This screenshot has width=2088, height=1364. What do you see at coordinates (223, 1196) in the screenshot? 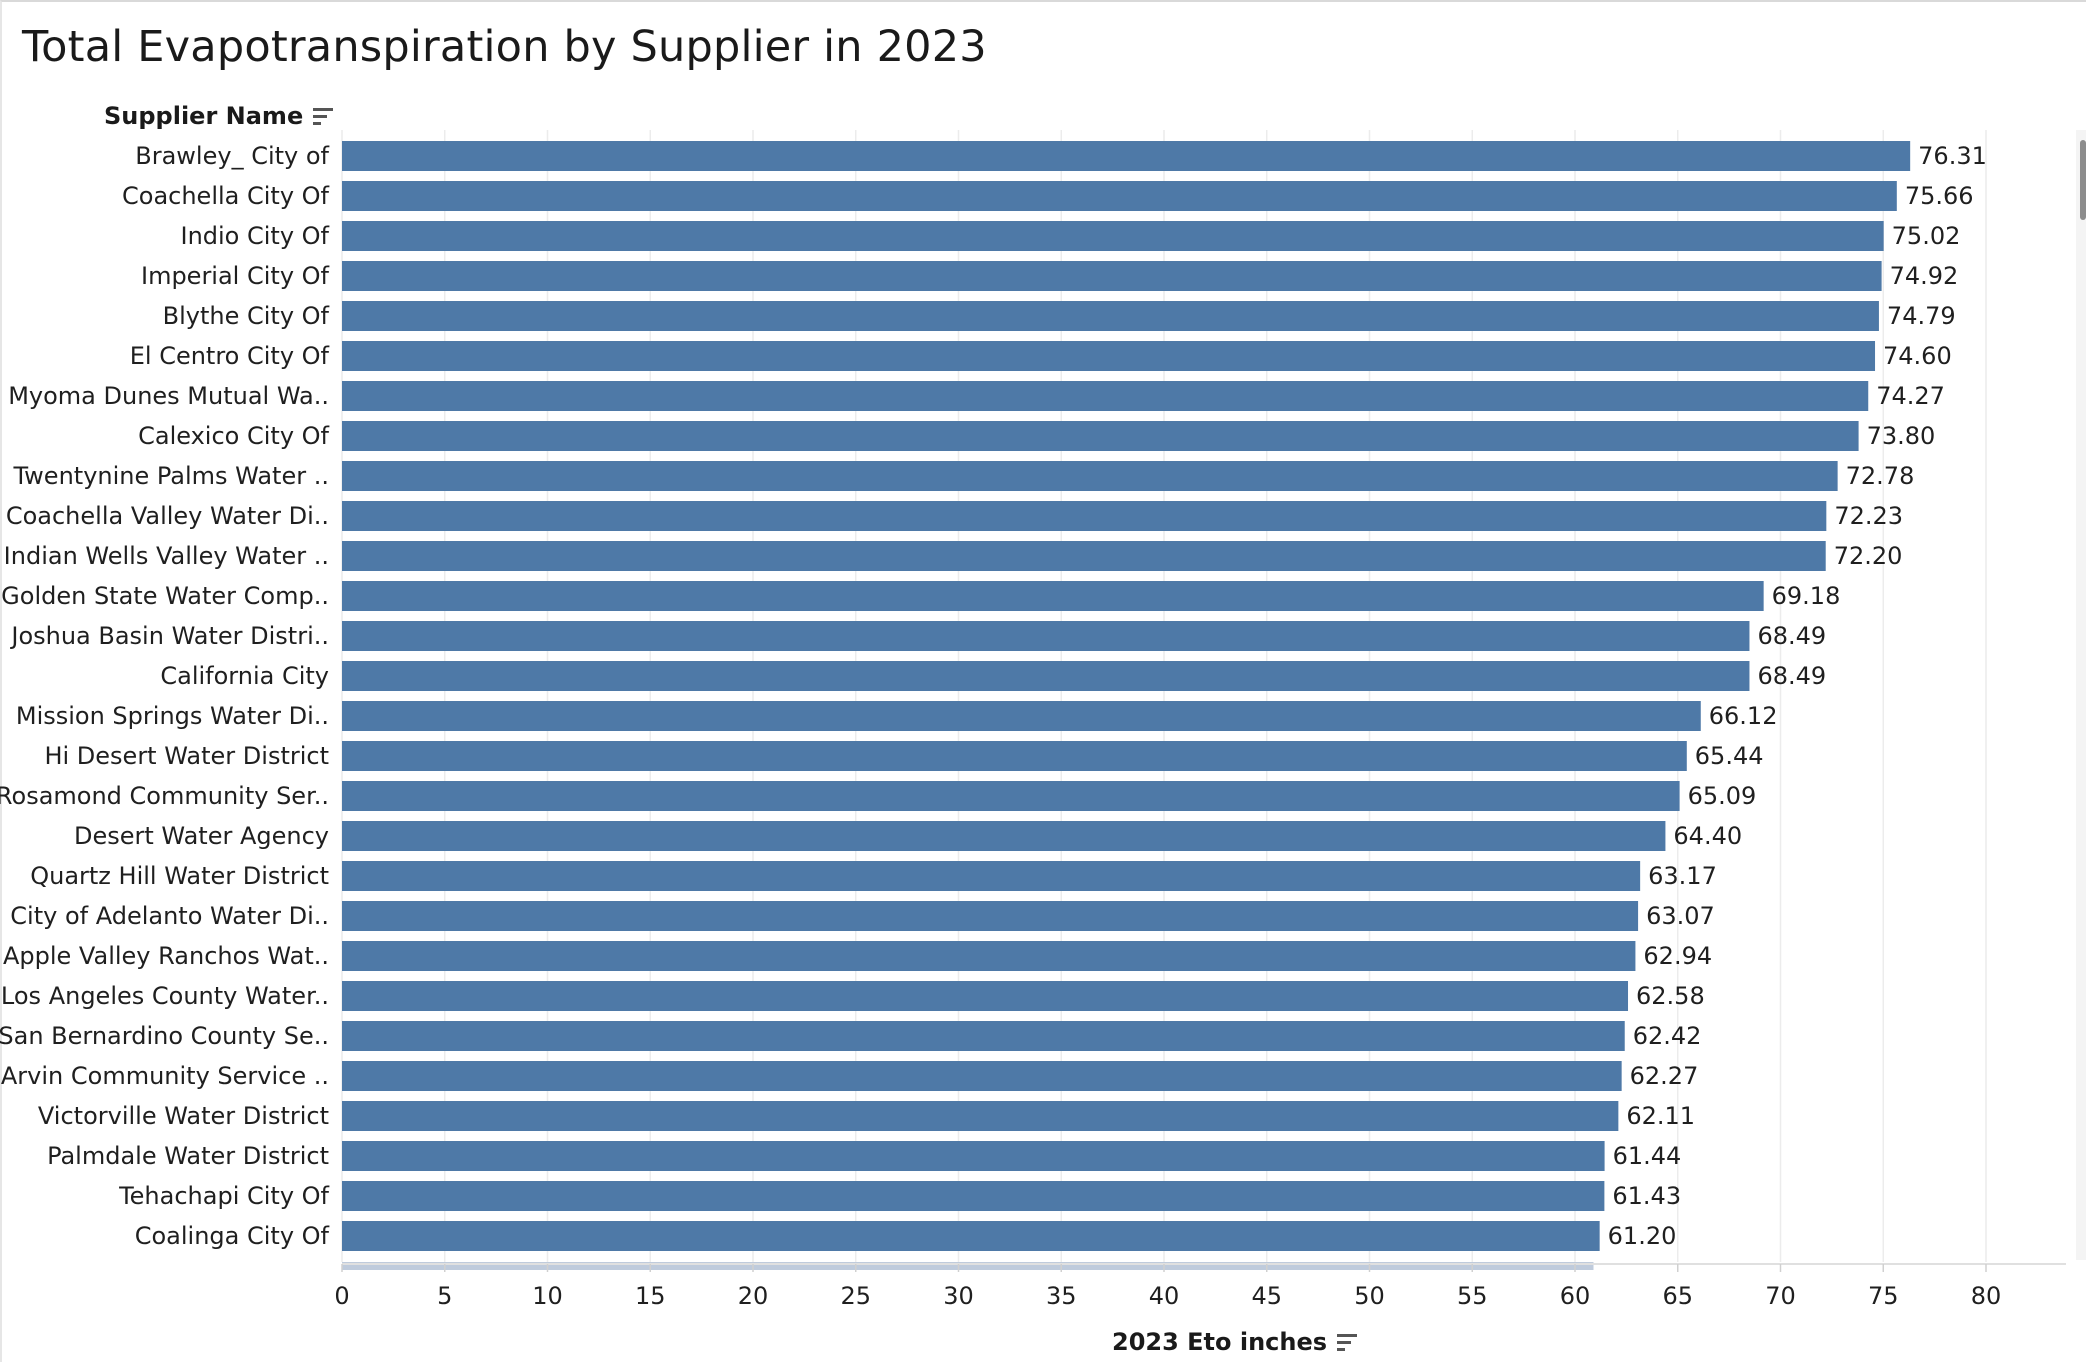
I see `category-label: Tehachapi City Of` at bounding box center [223, 1196].